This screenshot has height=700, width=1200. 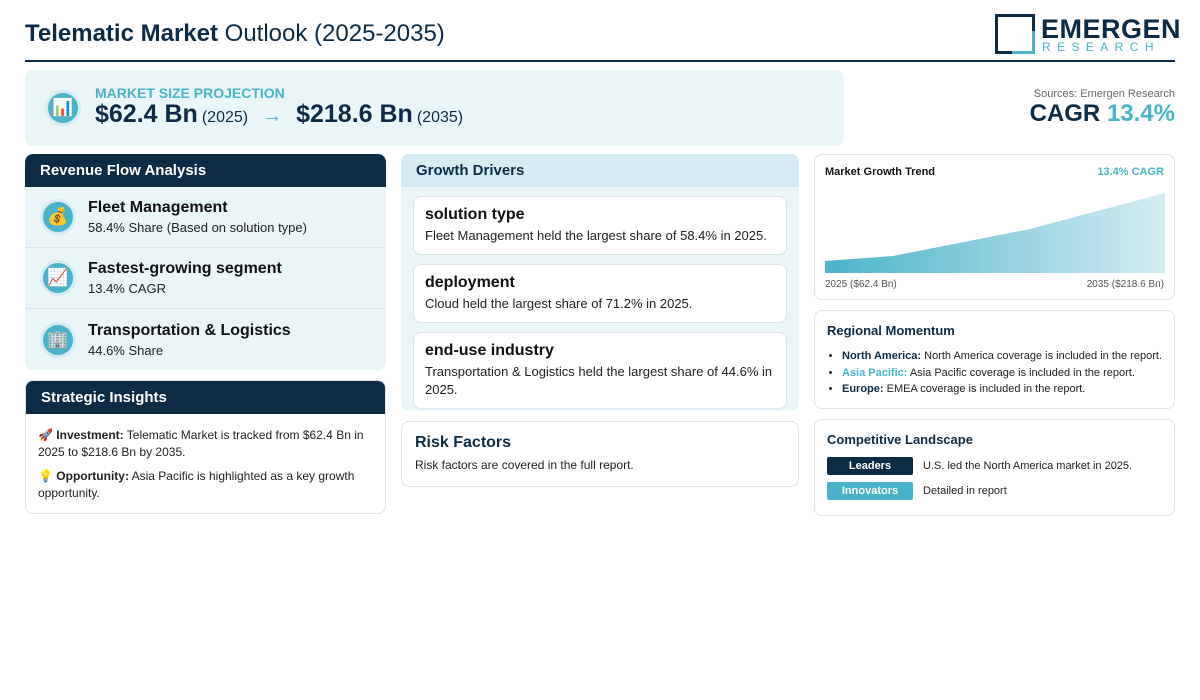 I want to click on region-name: Asia Pacific:, so click(x=875, y=372).